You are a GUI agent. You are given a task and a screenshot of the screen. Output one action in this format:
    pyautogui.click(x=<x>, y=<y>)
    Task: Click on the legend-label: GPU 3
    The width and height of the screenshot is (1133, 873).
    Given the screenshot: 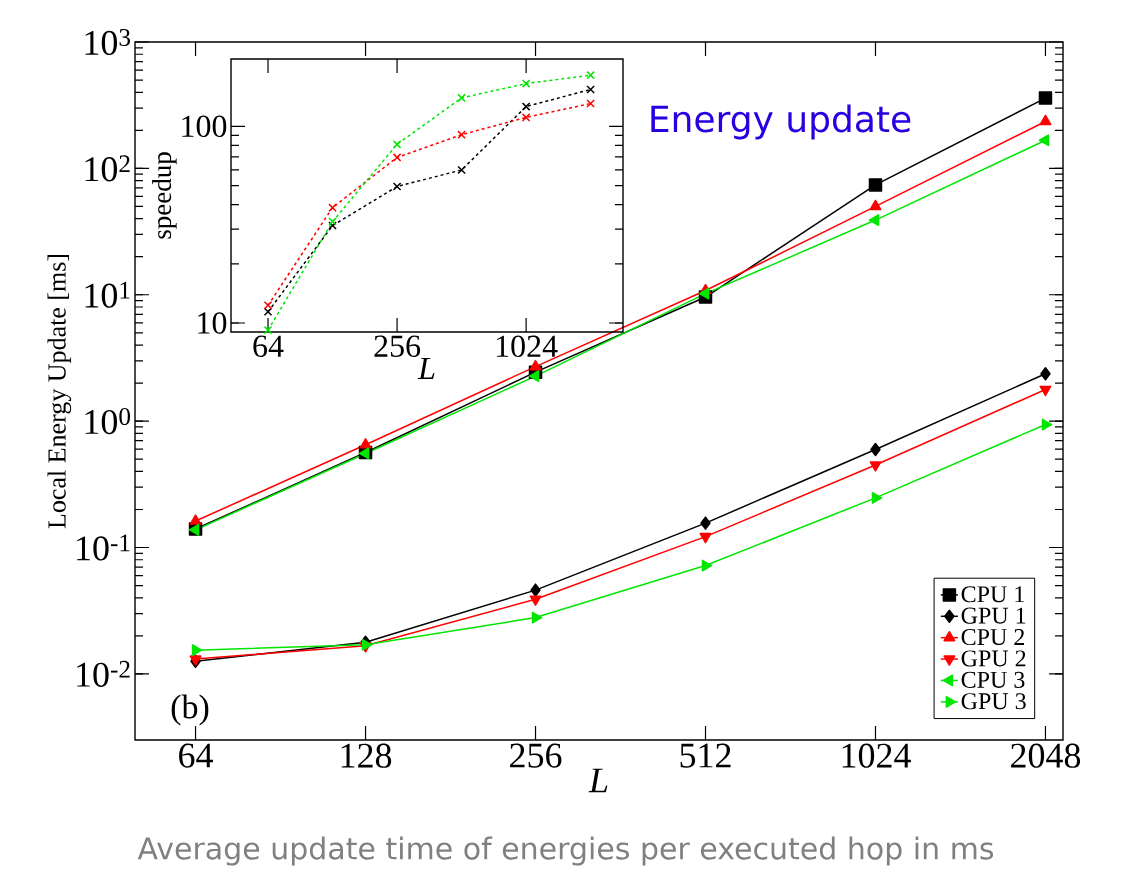 What is the action you would take?
    pyautogui.click(x=993, y=701)
    